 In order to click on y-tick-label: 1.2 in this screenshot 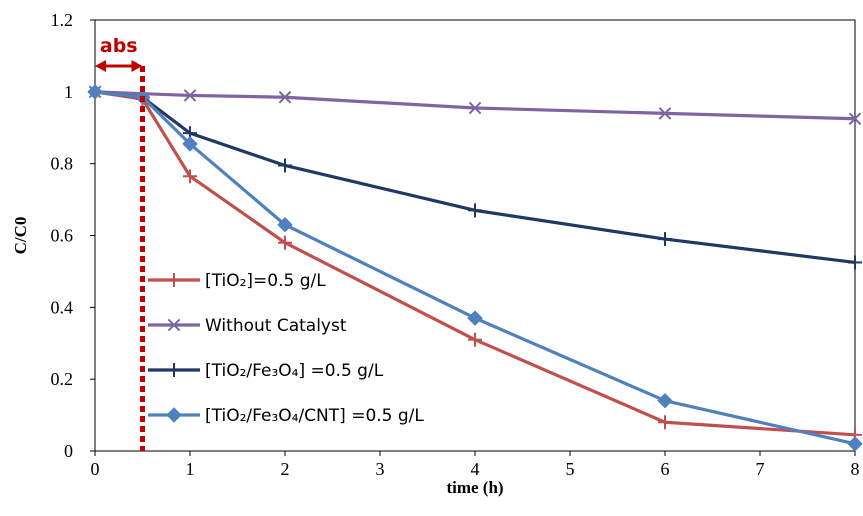, I will do `click(62, 20)`.